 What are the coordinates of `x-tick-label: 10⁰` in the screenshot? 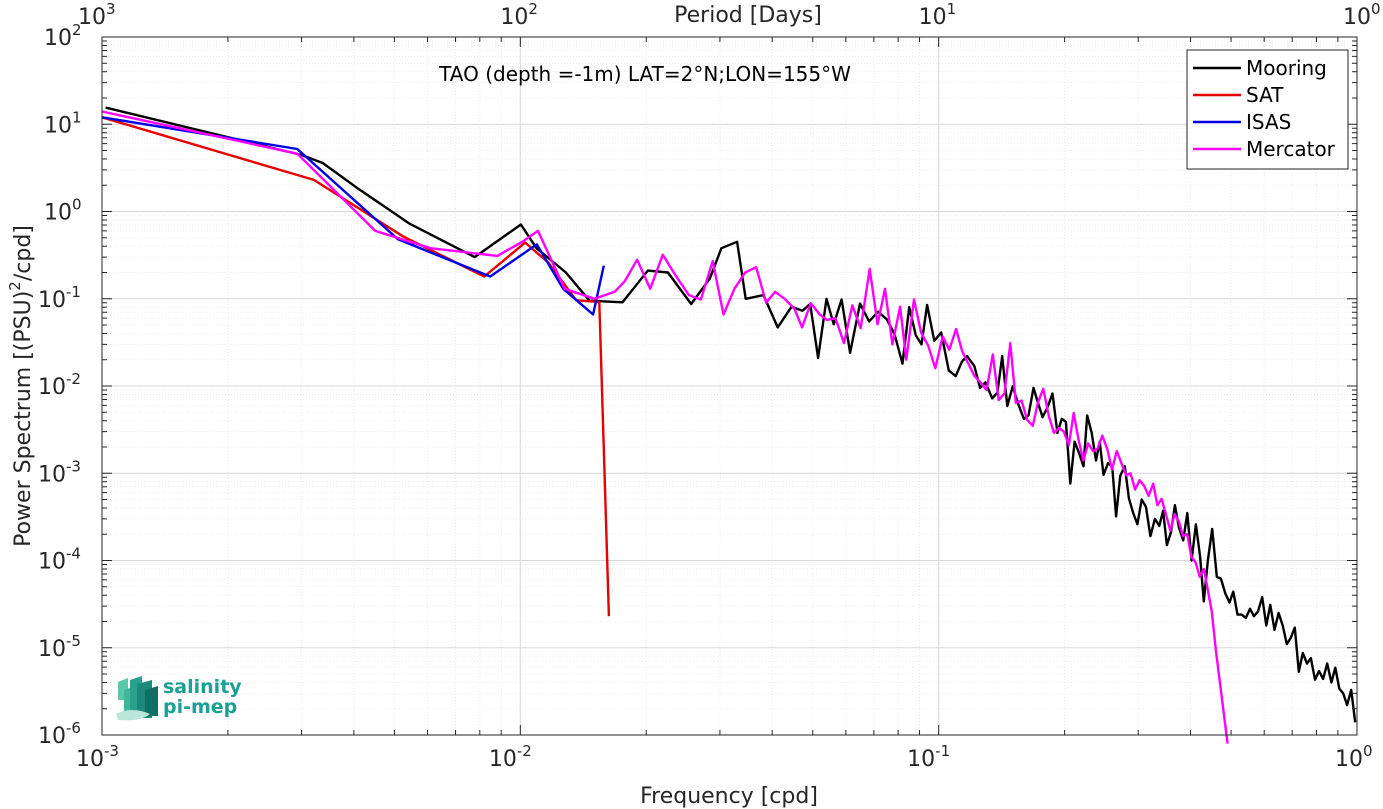 It's located at (1354, 757).